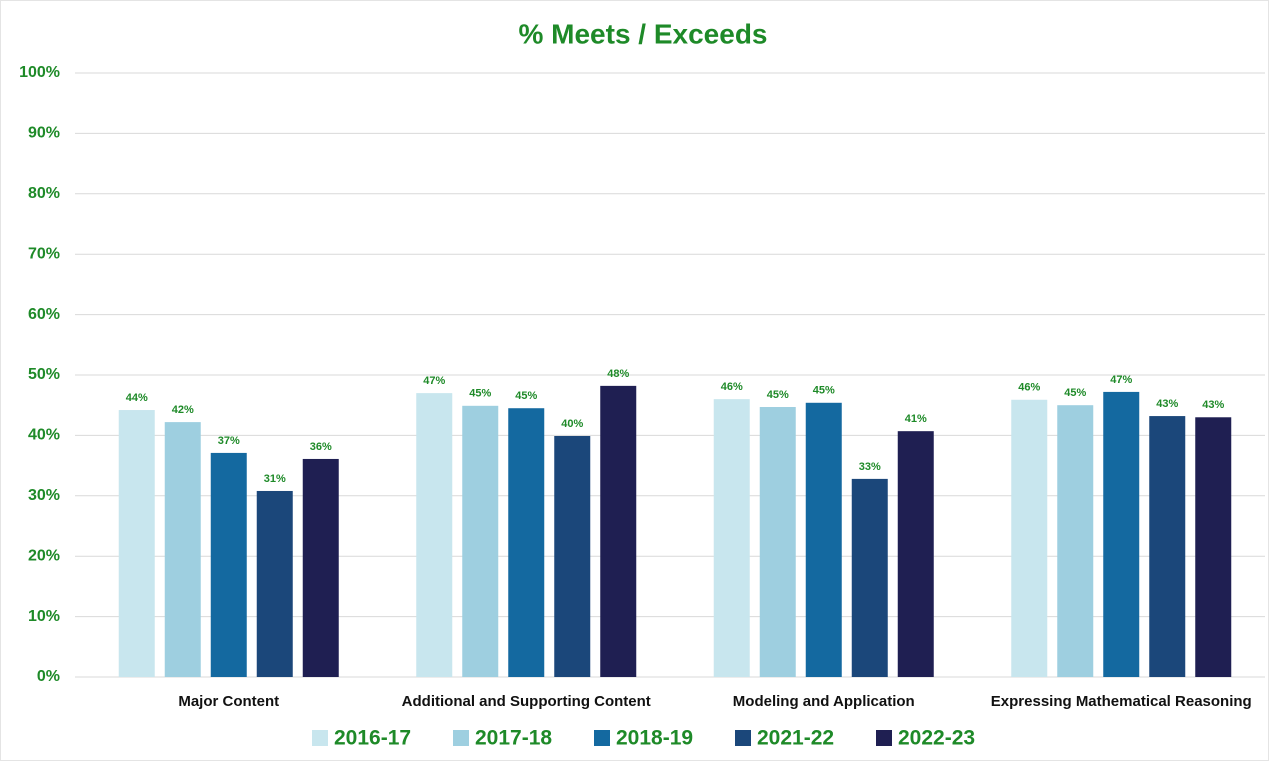 The height and width of the screenshot is (761, 1269). What do you see at coordinates (936, 738) in the screenshot?
I see `legend-label: 2022-23` at bounding box center [936, 738].